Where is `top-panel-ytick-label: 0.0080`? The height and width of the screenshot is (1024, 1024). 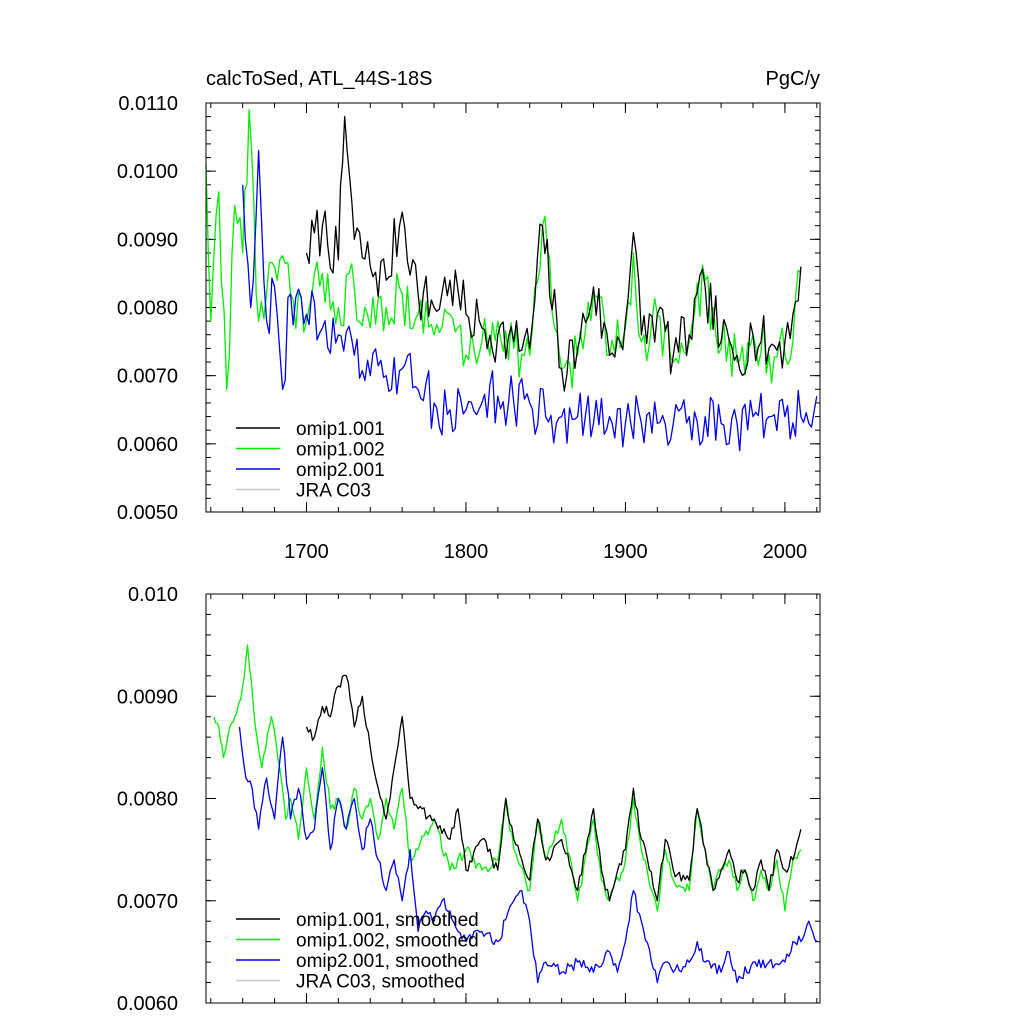 top-panel-ytick-label: 0.0080 is located at coordinates (147, 309).